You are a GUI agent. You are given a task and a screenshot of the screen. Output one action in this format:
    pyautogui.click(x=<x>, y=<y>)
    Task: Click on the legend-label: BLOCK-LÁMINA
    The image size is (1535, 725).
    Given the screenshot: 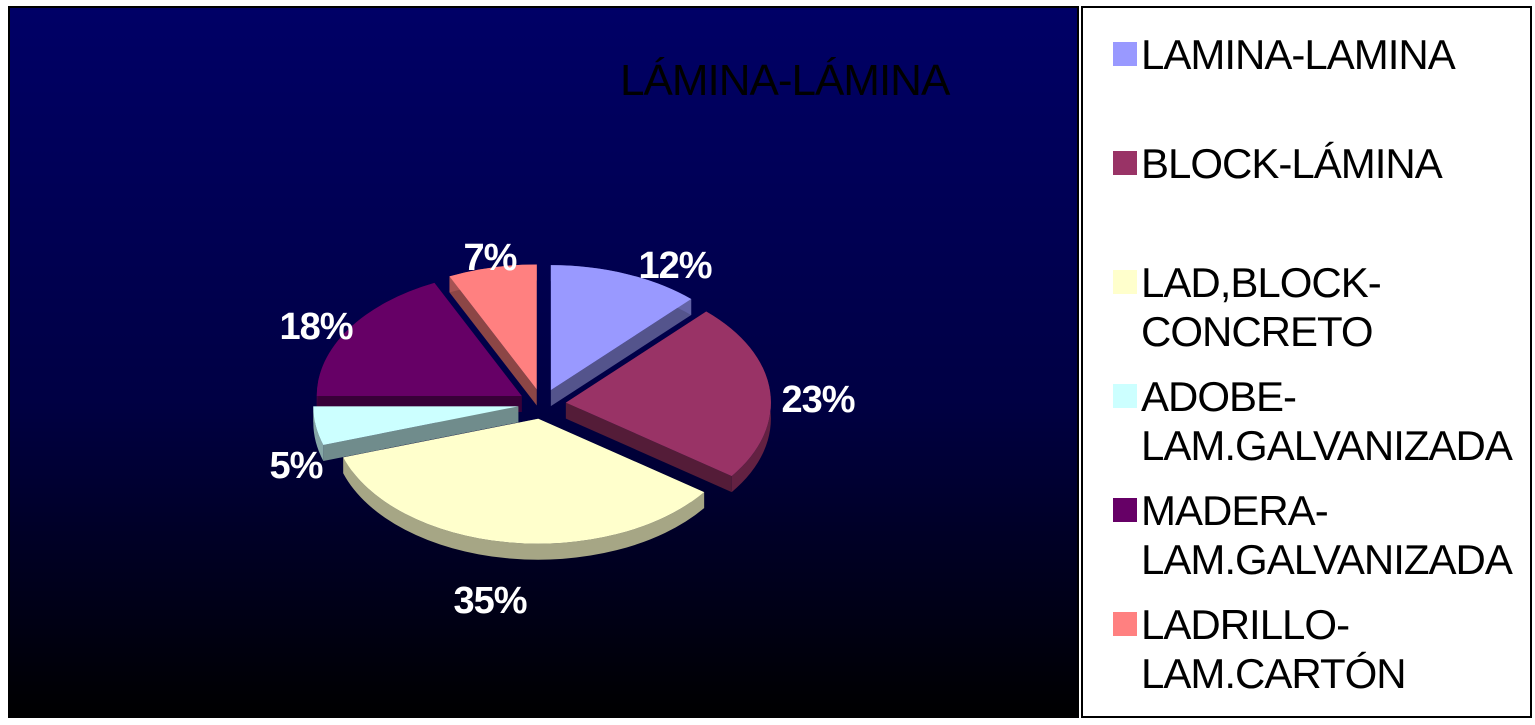 What is the action you would take?
    pyautogui.click(x=1336, y=163)
    